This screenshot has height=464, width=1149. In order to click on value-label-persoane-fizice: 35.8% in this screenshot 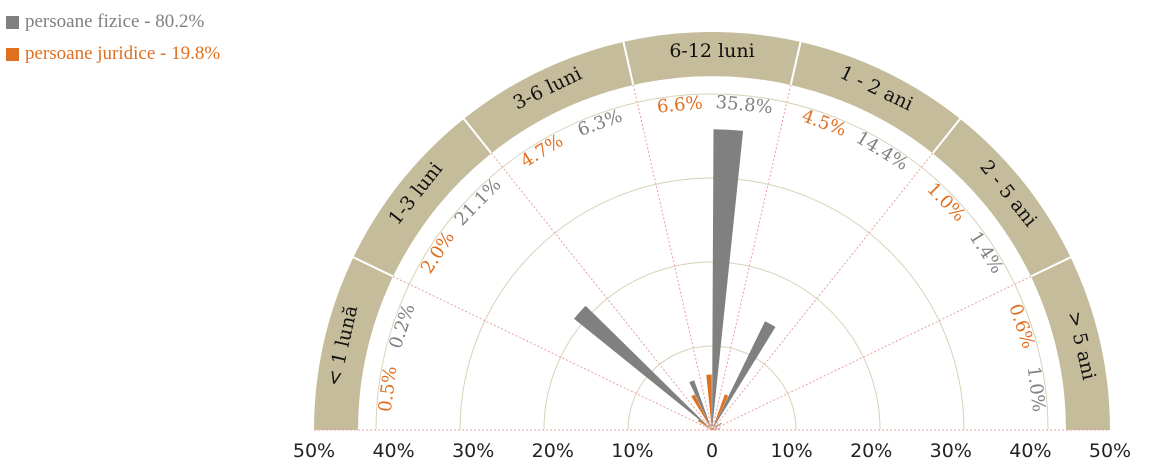, I will do `click(744, 105)`.